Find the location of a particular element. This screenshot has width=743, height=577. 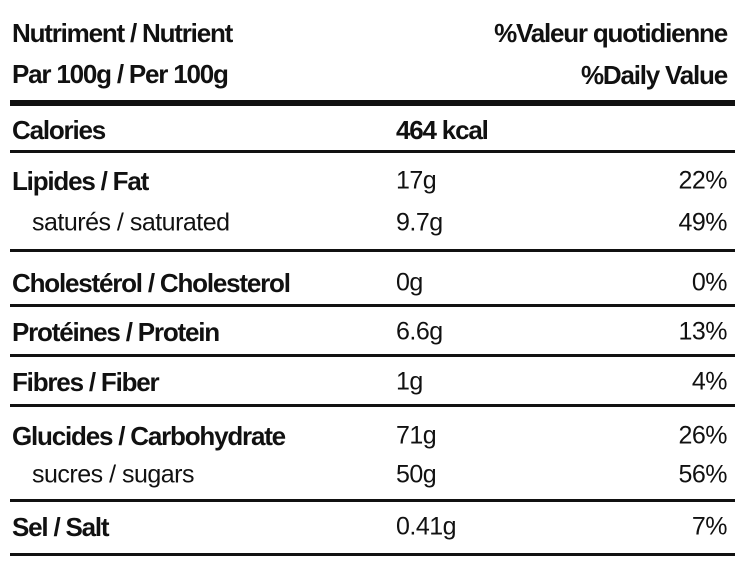

nutrient-label: sucres / sugars is located at coordinates (113, 474).